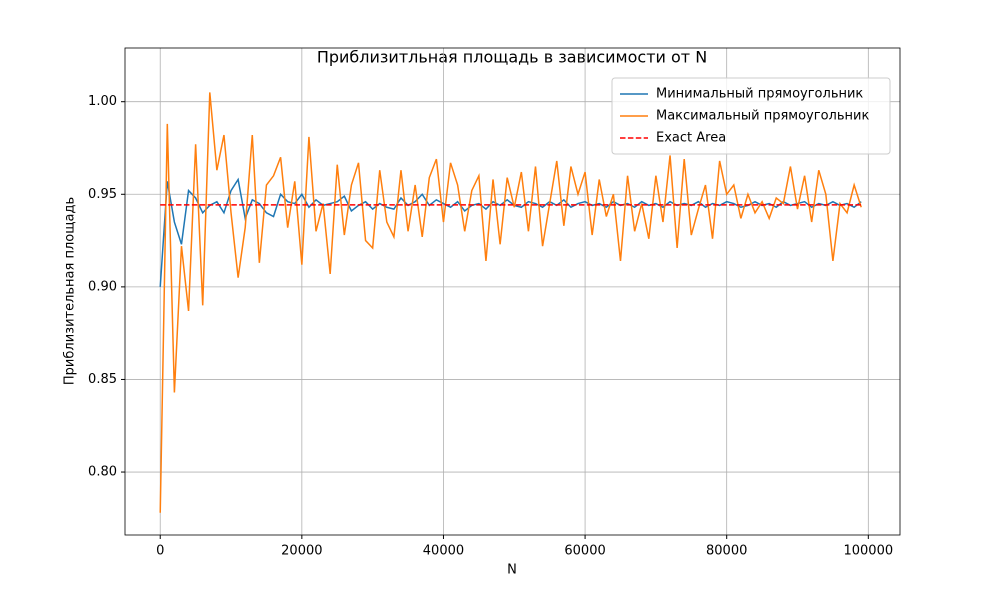 The width and height of the screenshot is (1000, 600). What do you see at coordinates (301, 551) in the screenshot?
I see `x-tick-label: 20000` at bounding box center [301, 551].